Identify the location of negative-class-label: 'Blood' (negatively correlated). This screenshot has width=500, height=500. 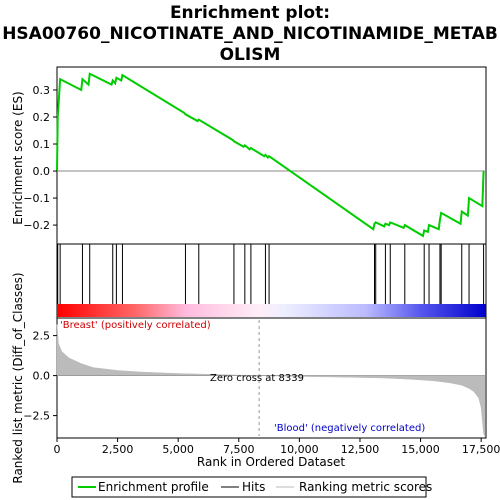
(349, 428).